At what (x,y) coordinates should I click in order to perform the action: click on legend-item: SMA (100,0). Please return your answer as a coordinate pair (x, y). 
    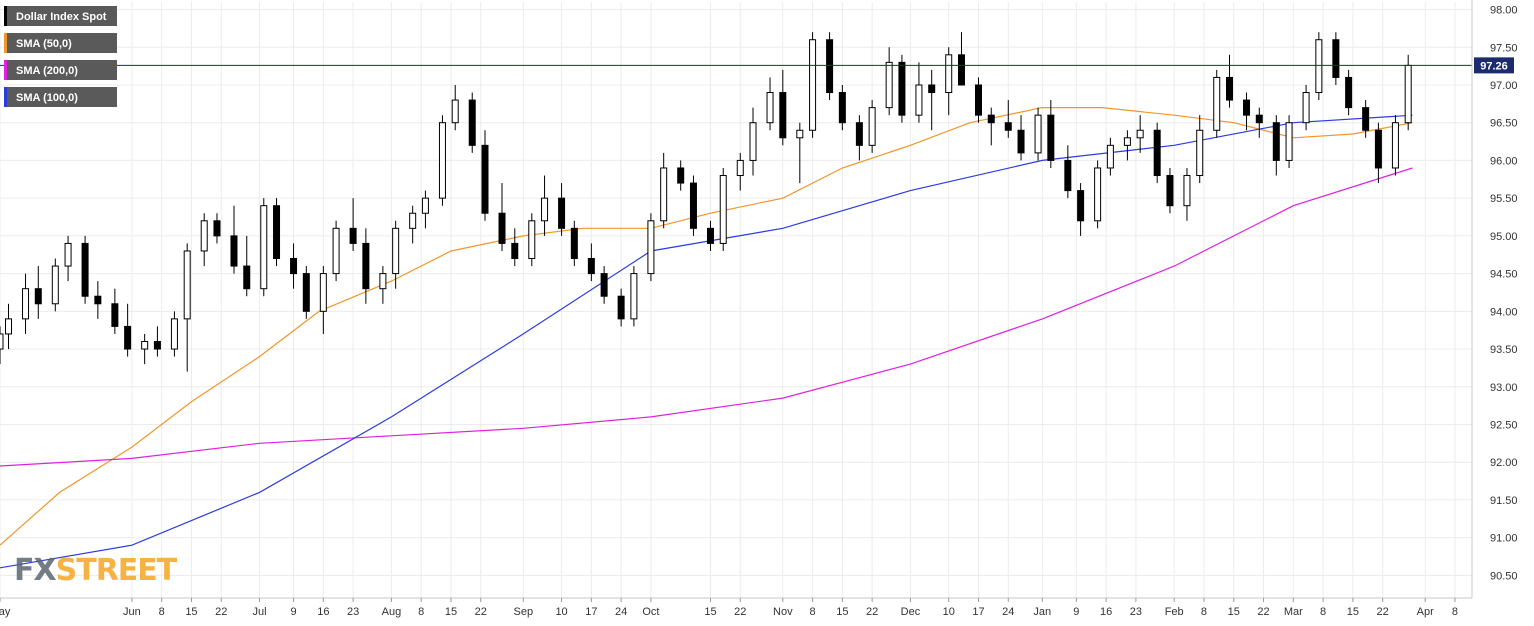
    Looking at the image, I should click on (60, 97).